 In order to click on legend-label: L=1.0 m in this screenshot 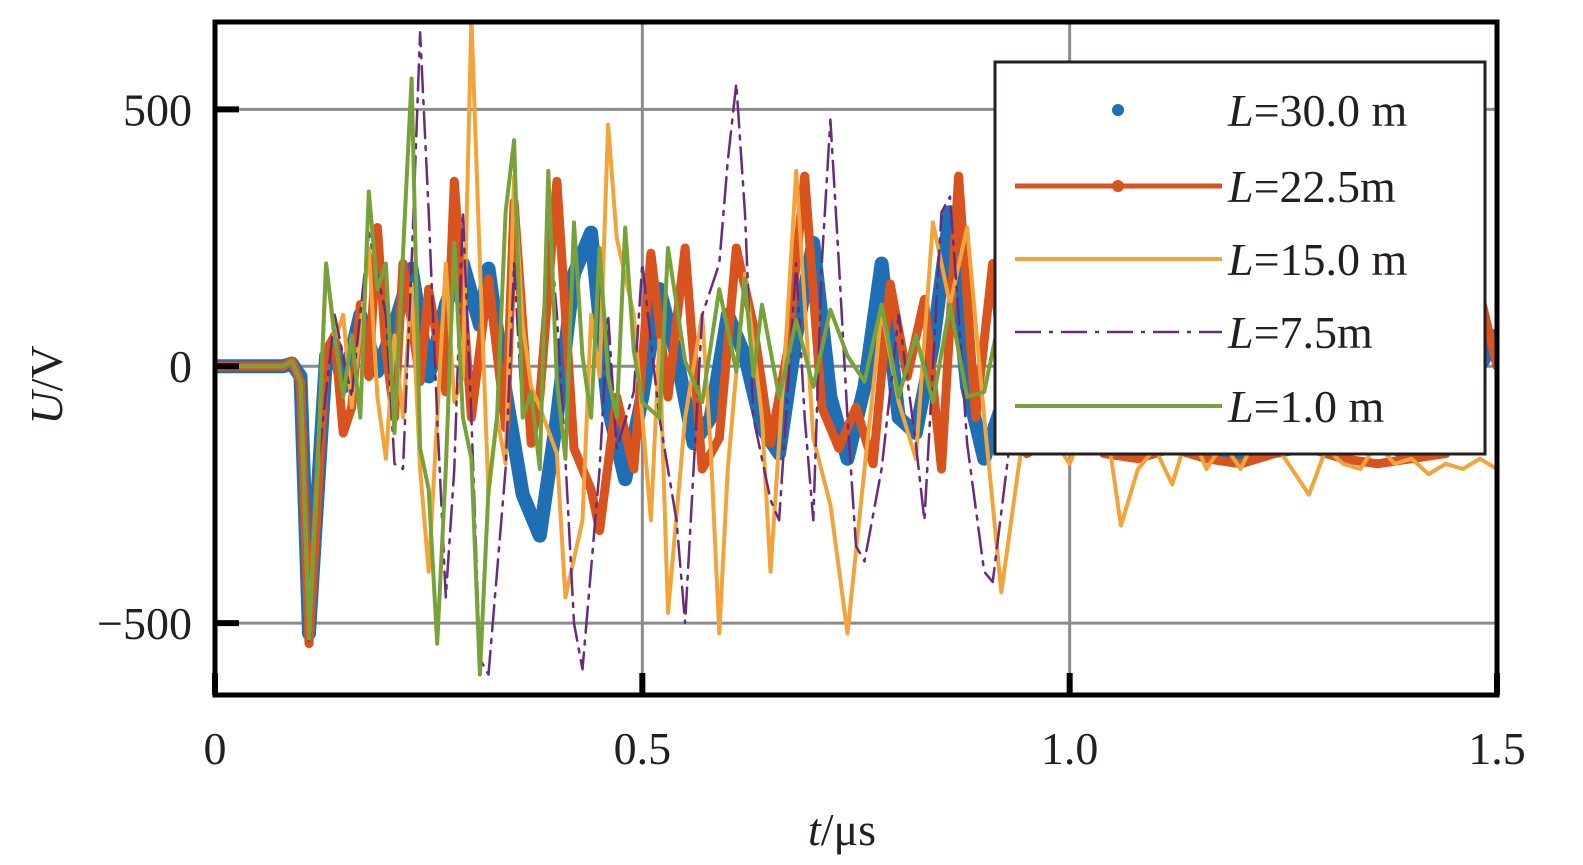, I will do `click(1306, 406)`.